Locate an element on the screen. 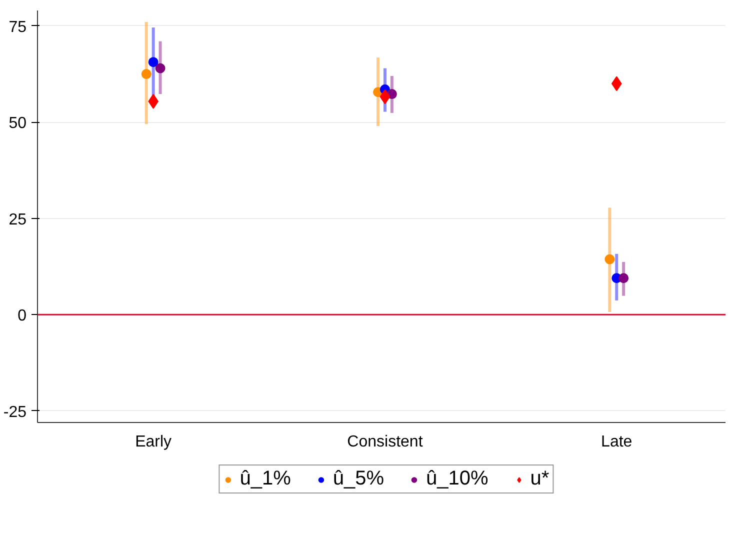 Image resolution: width=741 pixels, height=536 pixels. legend-label: û_1% is located at coordinates (265, 479).